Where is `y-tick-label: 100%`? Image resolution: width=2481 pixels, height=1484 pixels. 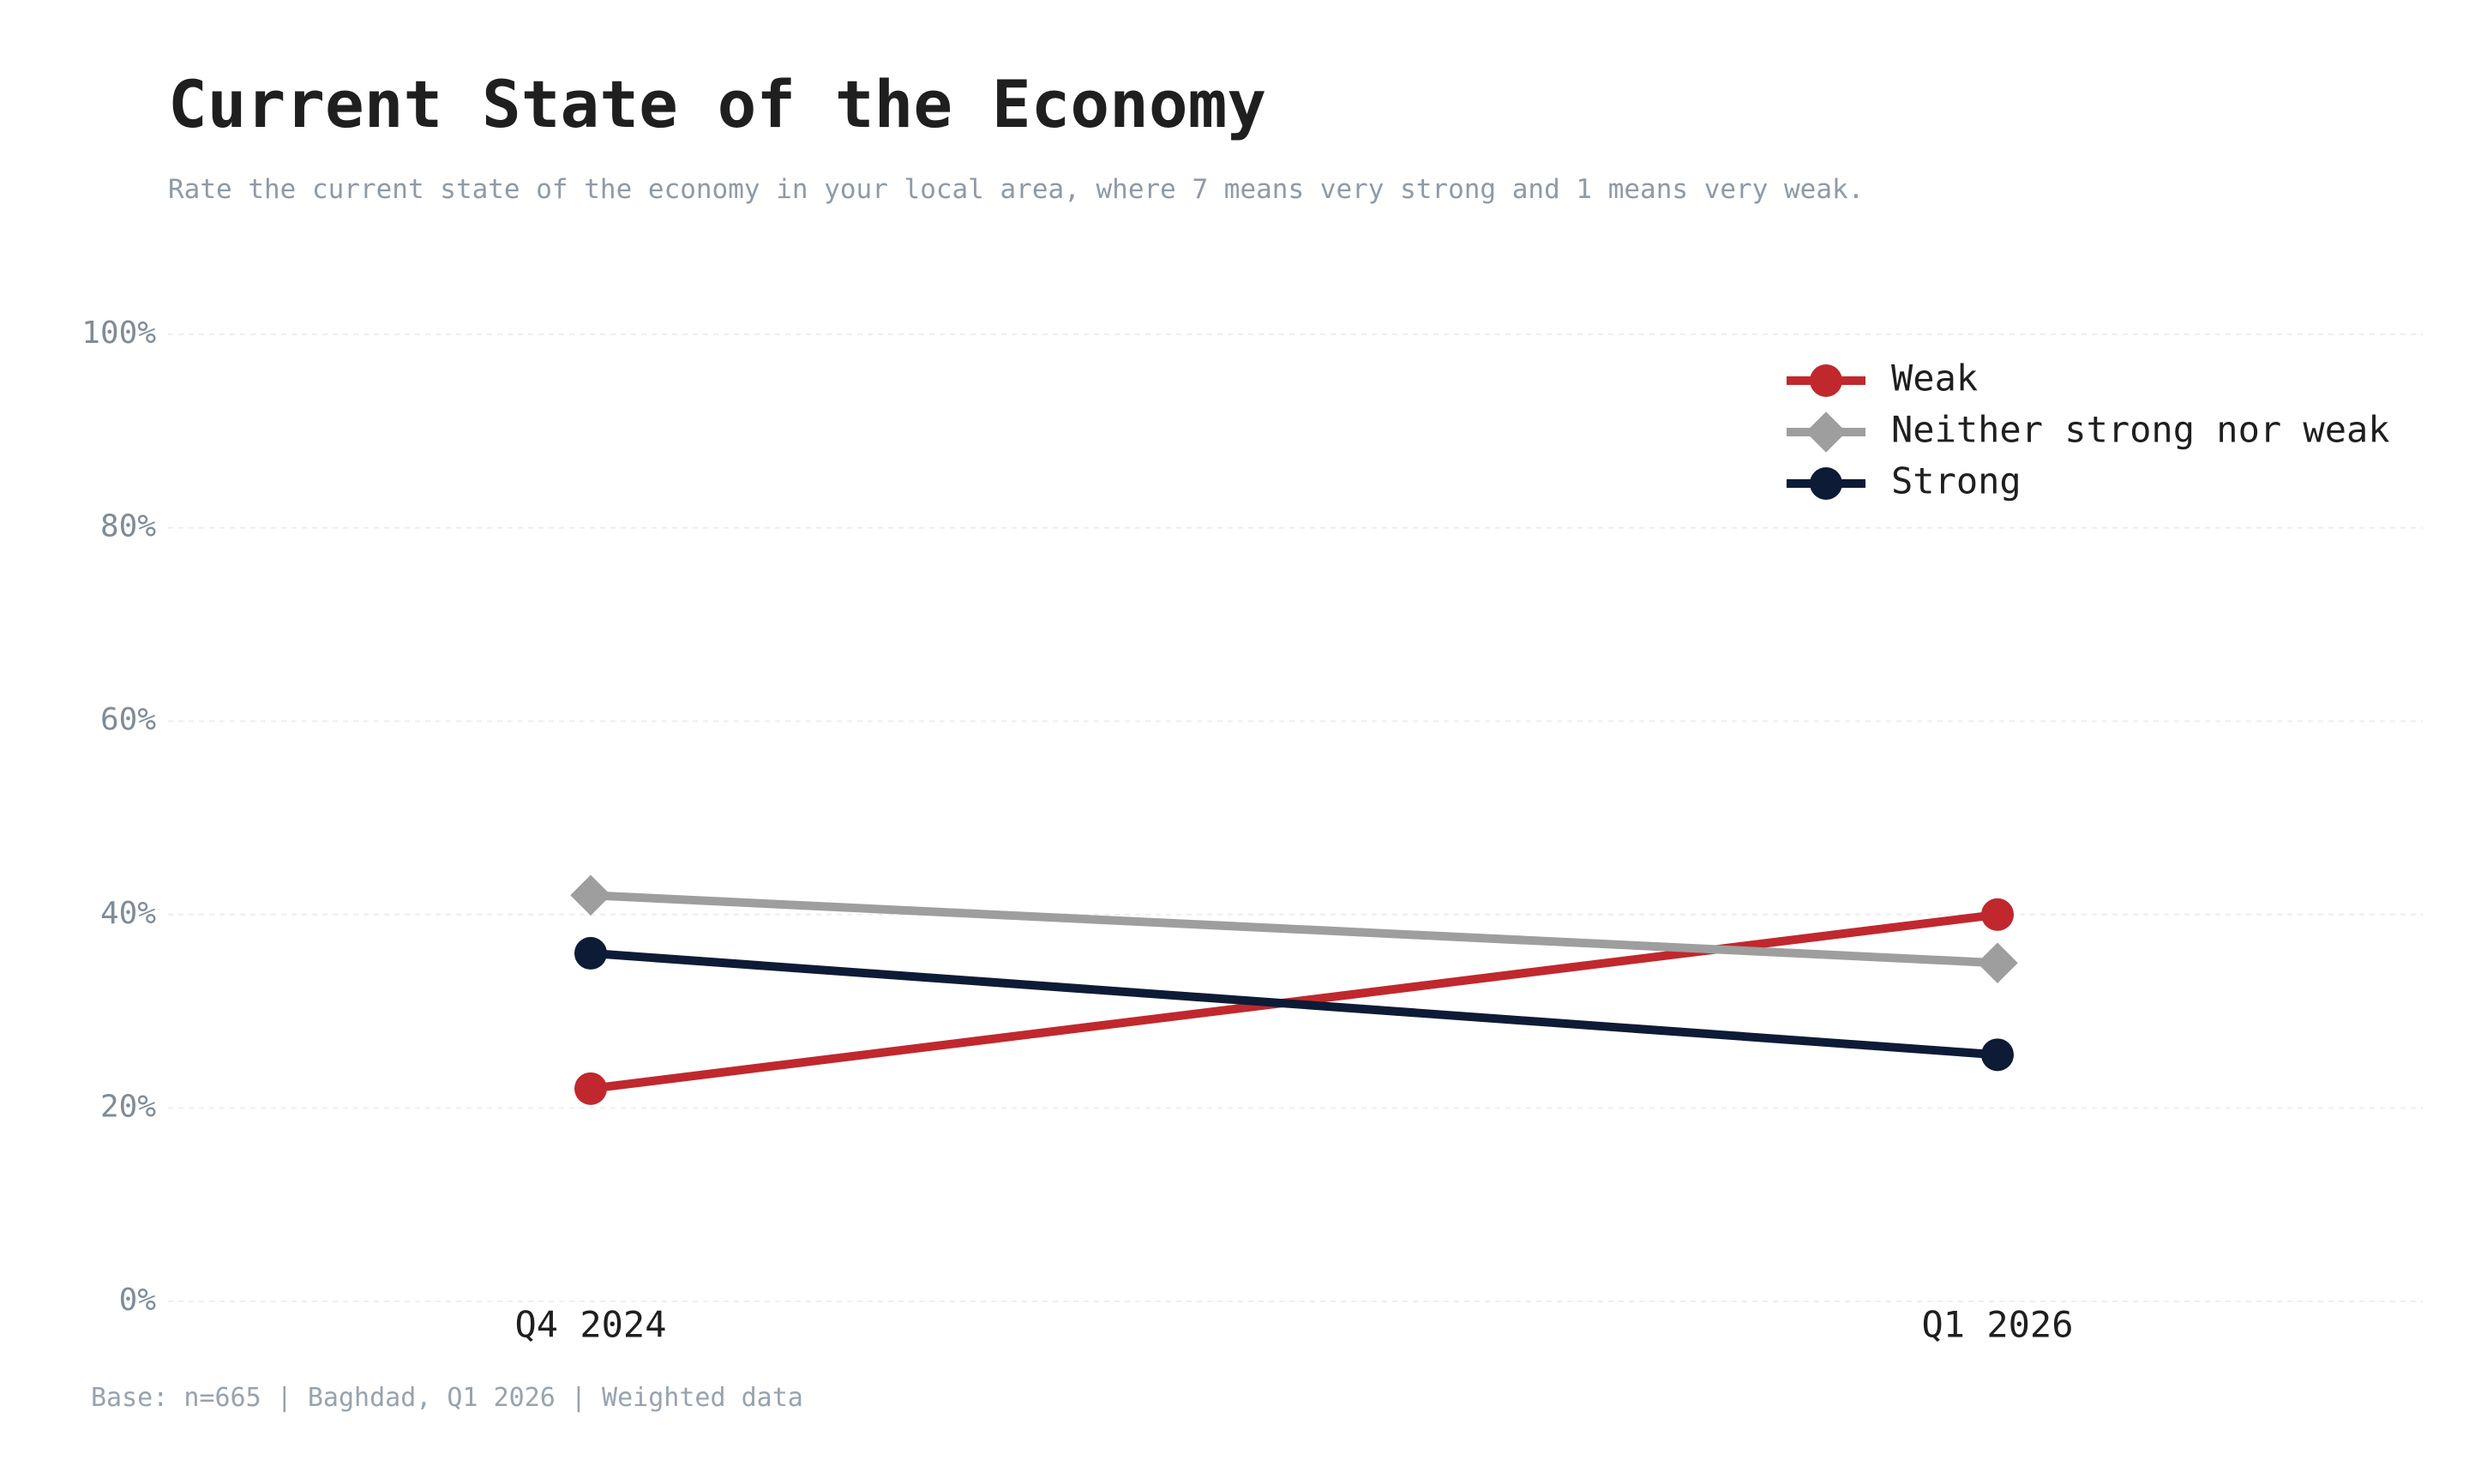
y-tick-label: 100% is located at coordinates (119, 333).